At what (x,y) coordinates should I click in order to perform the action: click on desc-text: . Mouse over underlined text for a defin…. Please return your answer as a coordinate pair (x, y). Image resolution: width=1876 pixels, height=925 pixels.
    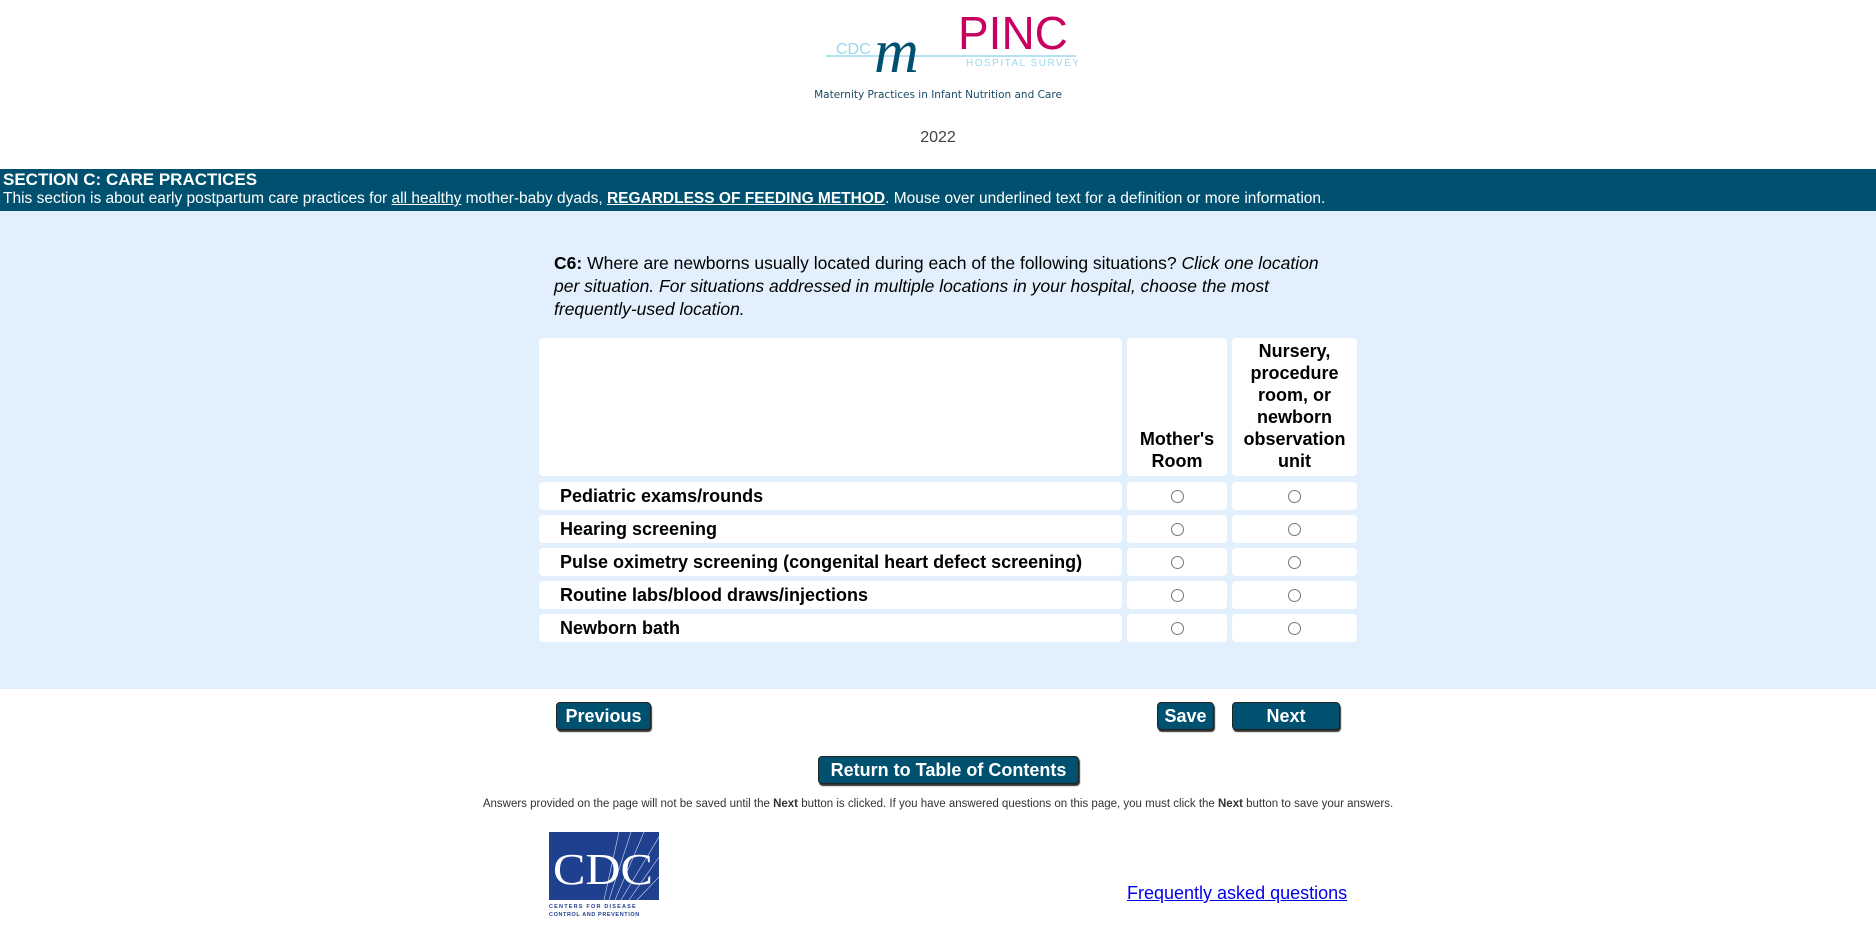
    Looking at the image, I should click on (1105, 198).